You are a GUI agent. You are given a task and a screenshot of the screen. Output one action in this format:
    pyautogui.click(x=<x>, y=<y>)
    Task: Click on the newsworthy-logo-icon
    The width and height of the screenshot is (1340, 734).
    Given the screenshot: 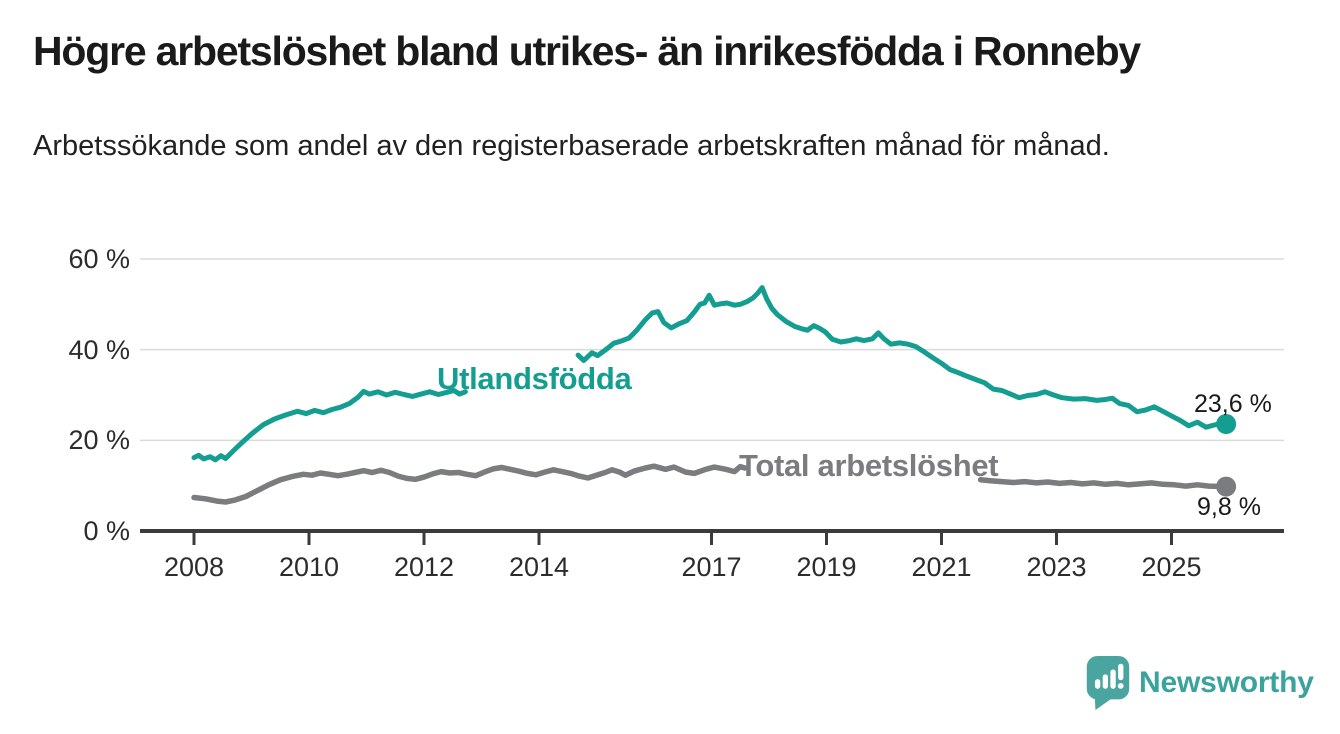 What is the action you would take?
    pyautogui.click(x=1108, y=683)
    